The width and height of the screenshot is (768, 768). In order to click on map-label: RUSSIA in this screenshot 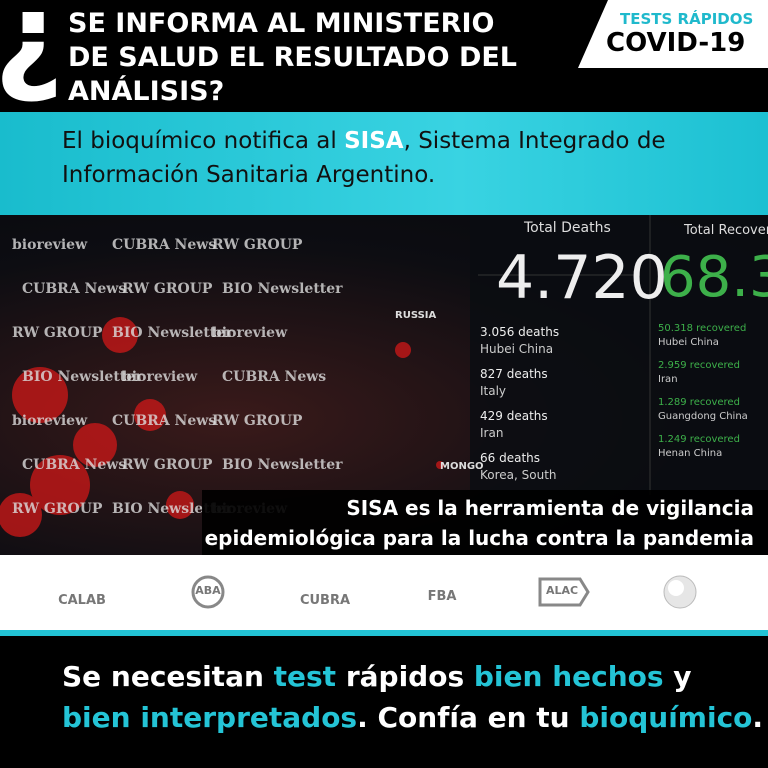, I will do `click(416, 315)`.